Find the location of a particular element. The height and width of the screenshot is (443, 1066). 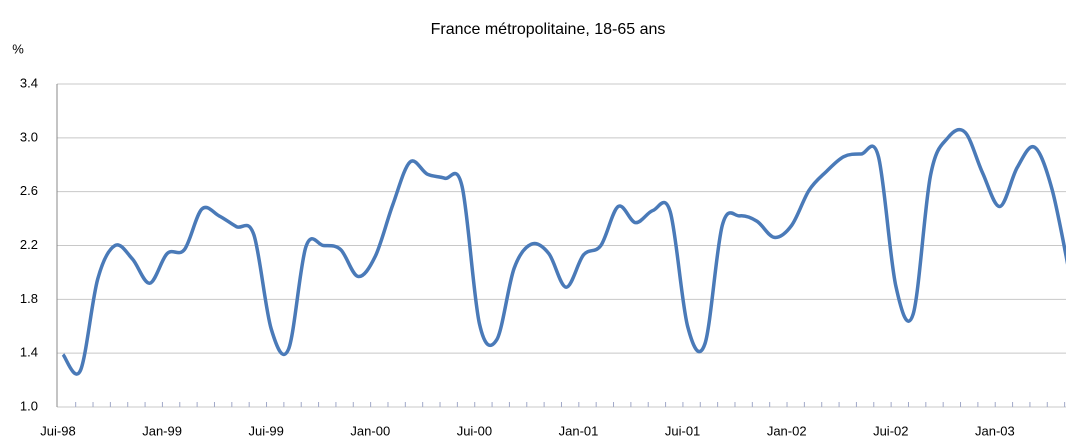

x-tick-label: Jan-03 is located at coordinates (995, 430).